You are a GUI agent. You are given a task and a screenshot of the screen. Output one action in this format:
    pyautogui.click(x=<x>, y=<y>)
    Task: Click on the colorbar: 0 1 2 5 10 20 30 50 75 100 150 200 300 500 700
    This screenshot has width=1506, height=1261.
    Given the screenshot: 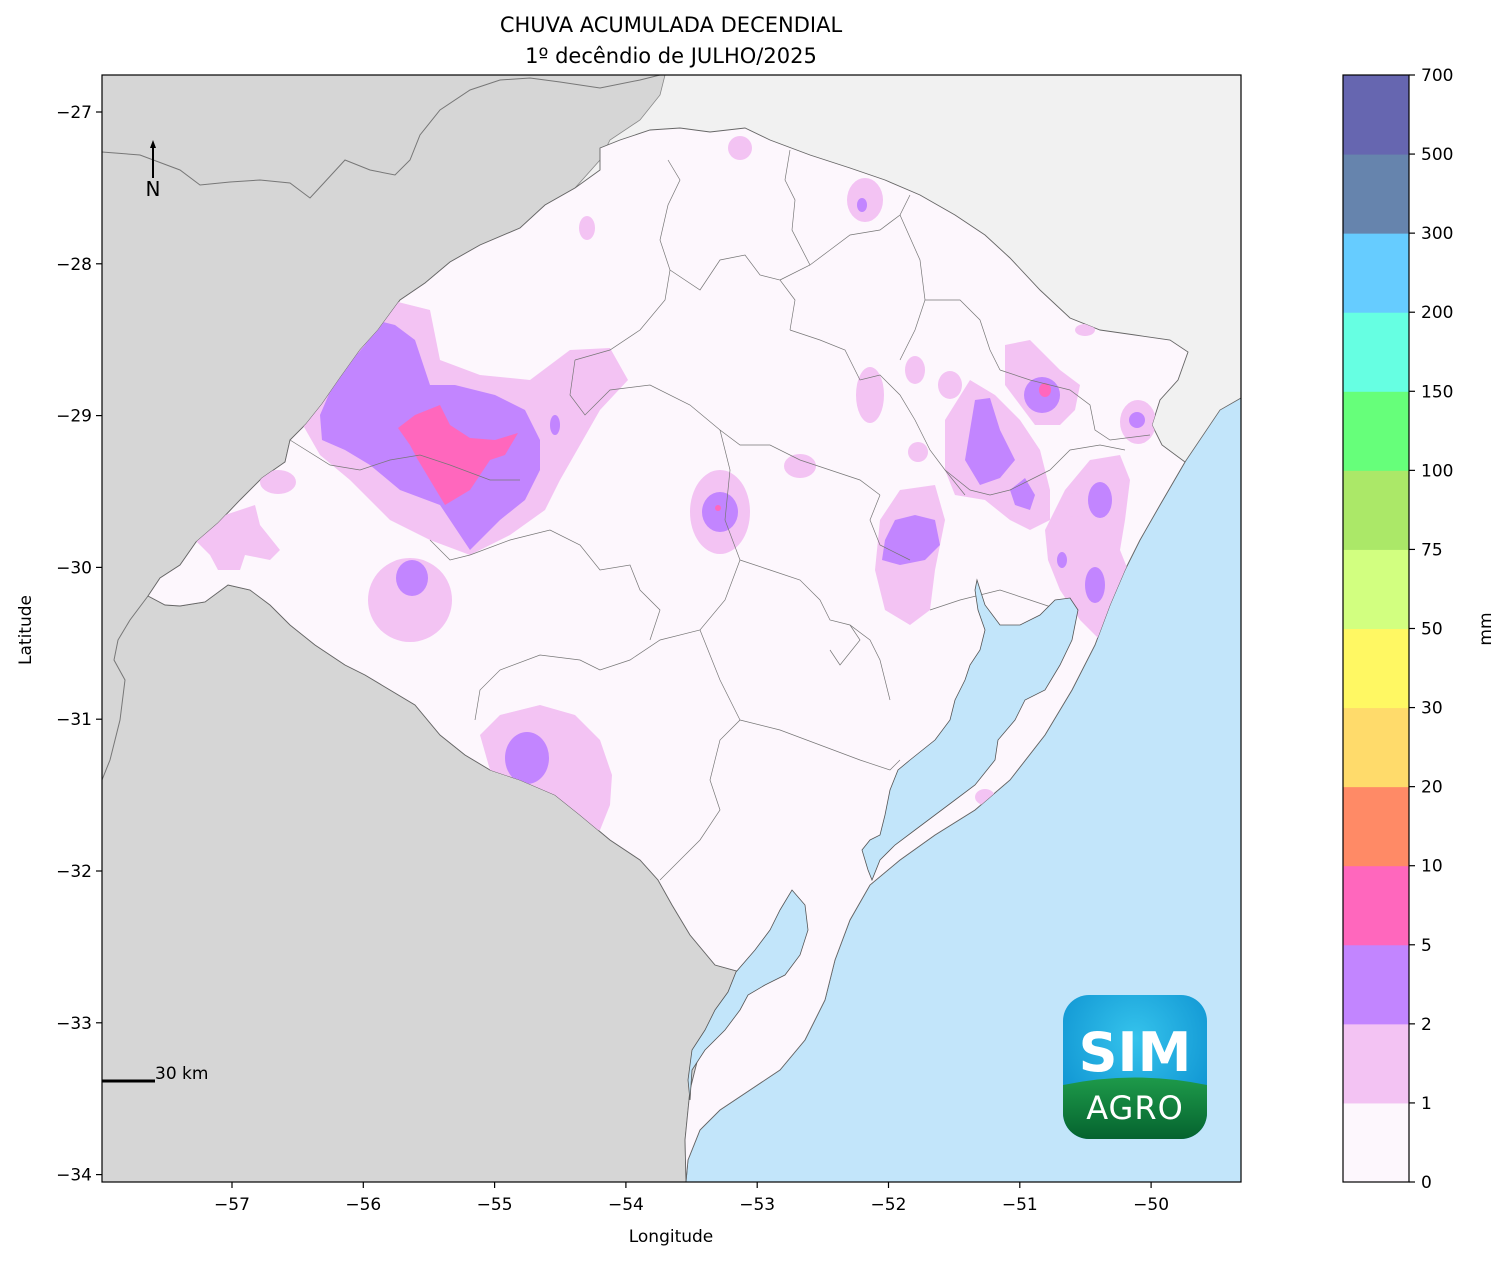 What is the action you would take?
    pyautogui.click(x=1397, y=629)
    